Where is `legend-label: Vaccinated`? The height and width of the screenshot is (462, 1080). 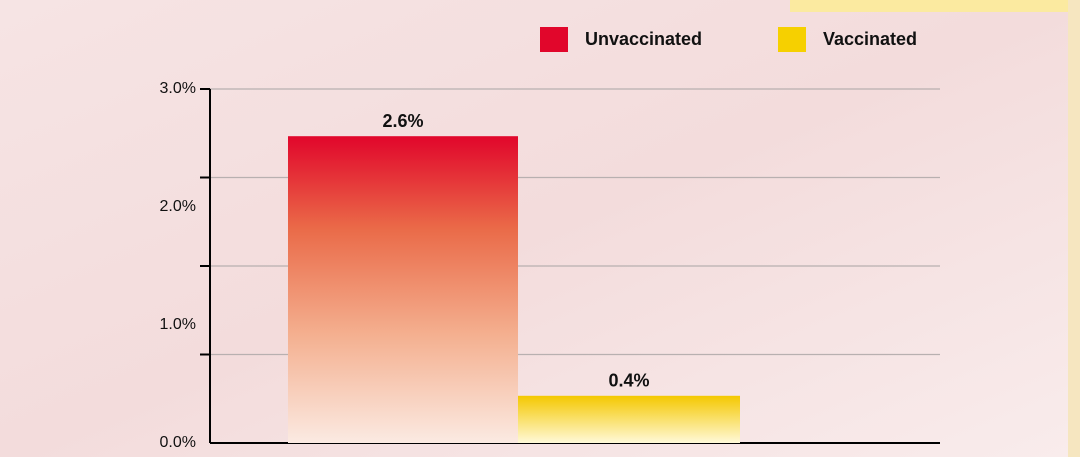
legend-label: Vaccinated is located at coordinates (870, 39).